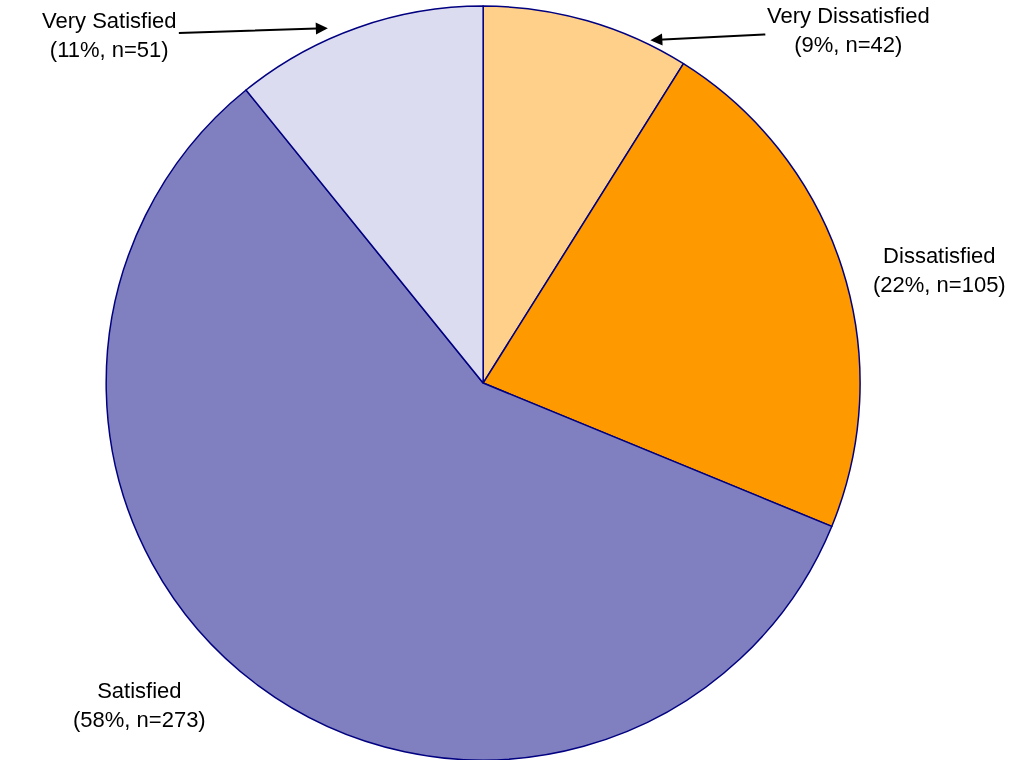 Image resolution: width=1034 pixels, height=760 pixels. What do you see at coordinates (939, 255) in the screenshot?
I see `slice-label: Dissatisfied` at bounding box center [939, 255].